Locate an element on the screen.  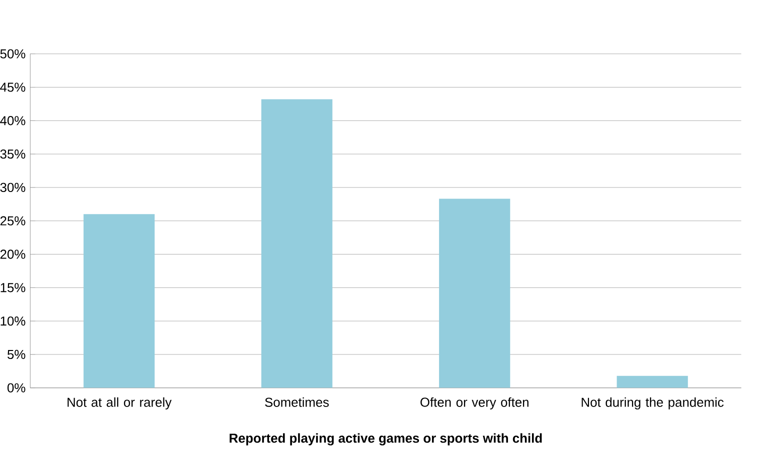
y-tick-label: 45% is located at coordinates (13, 87).